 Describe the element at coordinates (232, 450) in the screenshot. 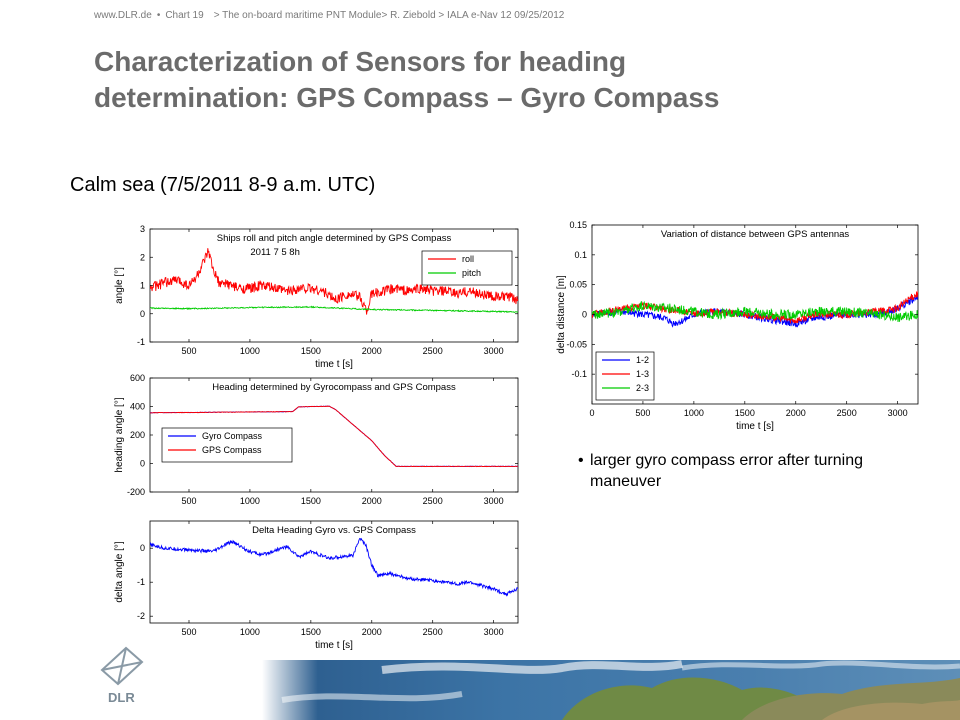

I see `legend-label: GPS Compass` at that location.